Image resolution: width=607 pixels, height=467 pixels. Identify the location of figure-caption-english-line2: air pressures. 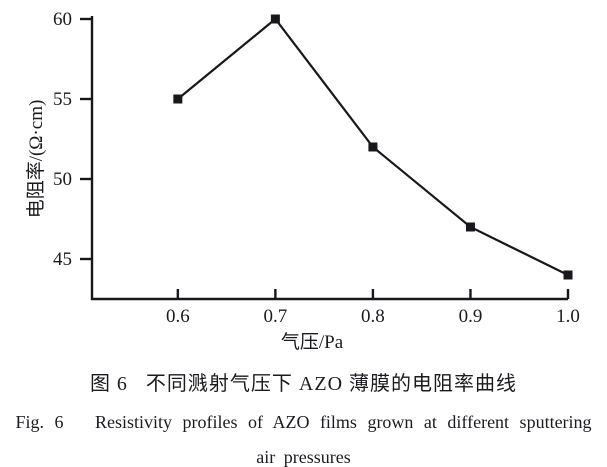
(303, 457).